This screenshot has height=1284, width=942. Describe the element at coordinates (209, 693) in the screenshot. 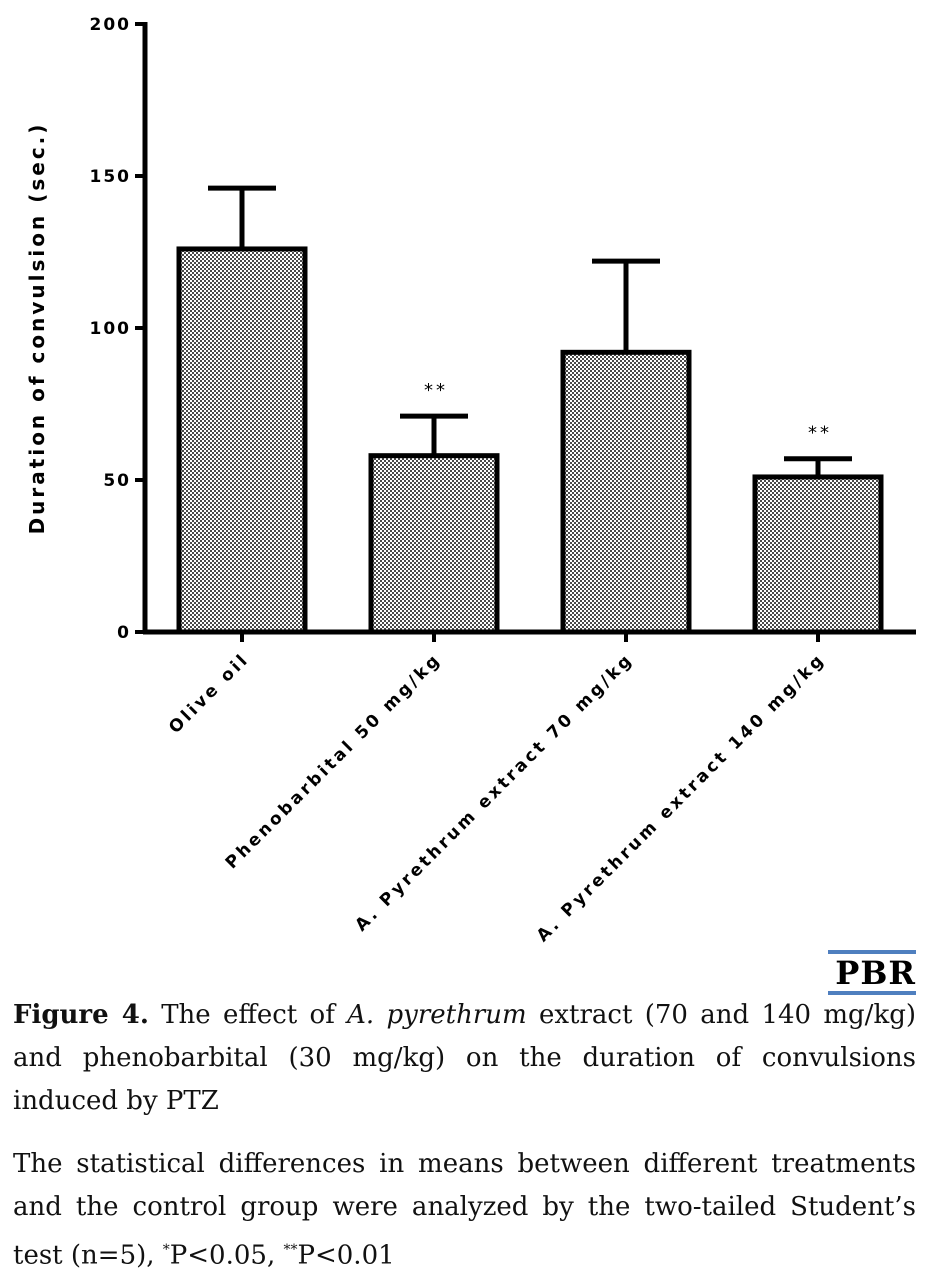

I see `x-tick-label: Olive oil` at that location.